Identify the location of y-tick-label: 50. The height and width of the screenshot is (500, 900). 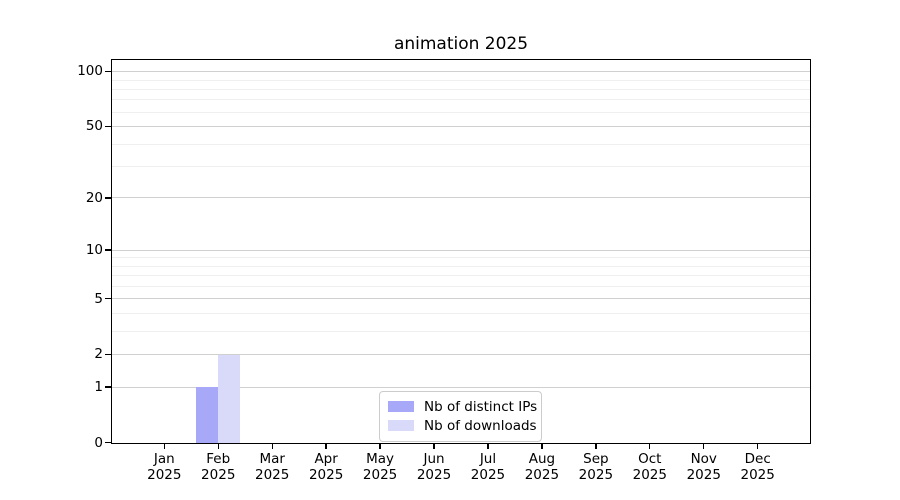
(94, 126).